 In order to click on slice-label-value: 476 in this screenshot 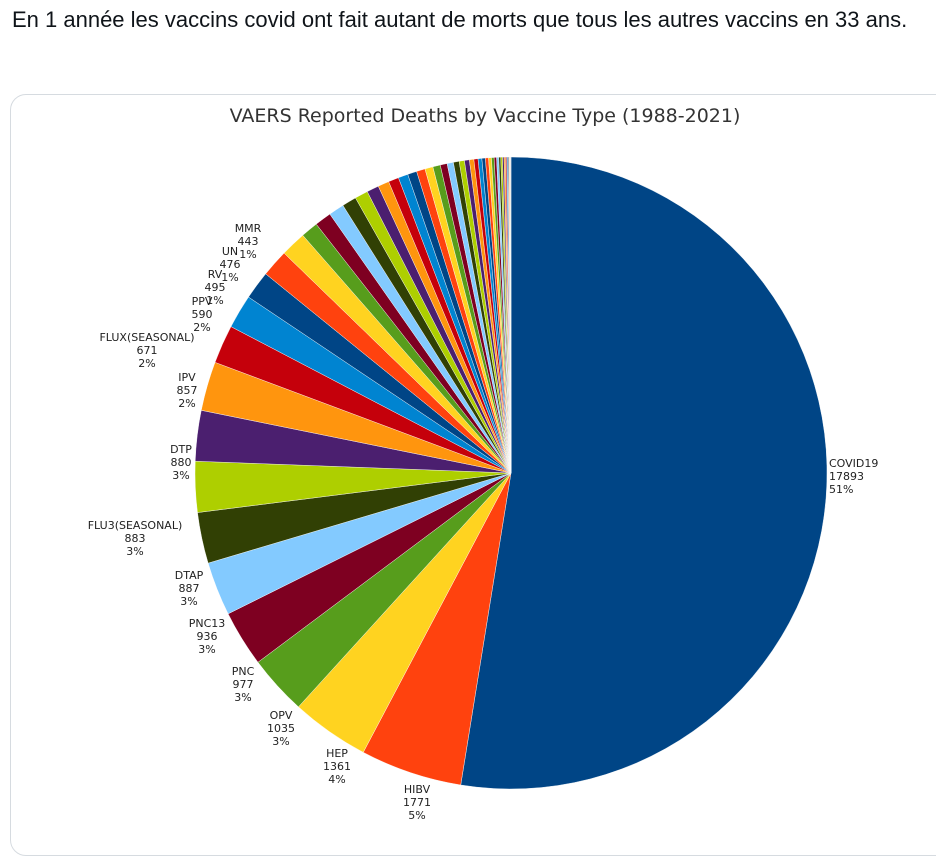, I will do `click(230, 264)`.